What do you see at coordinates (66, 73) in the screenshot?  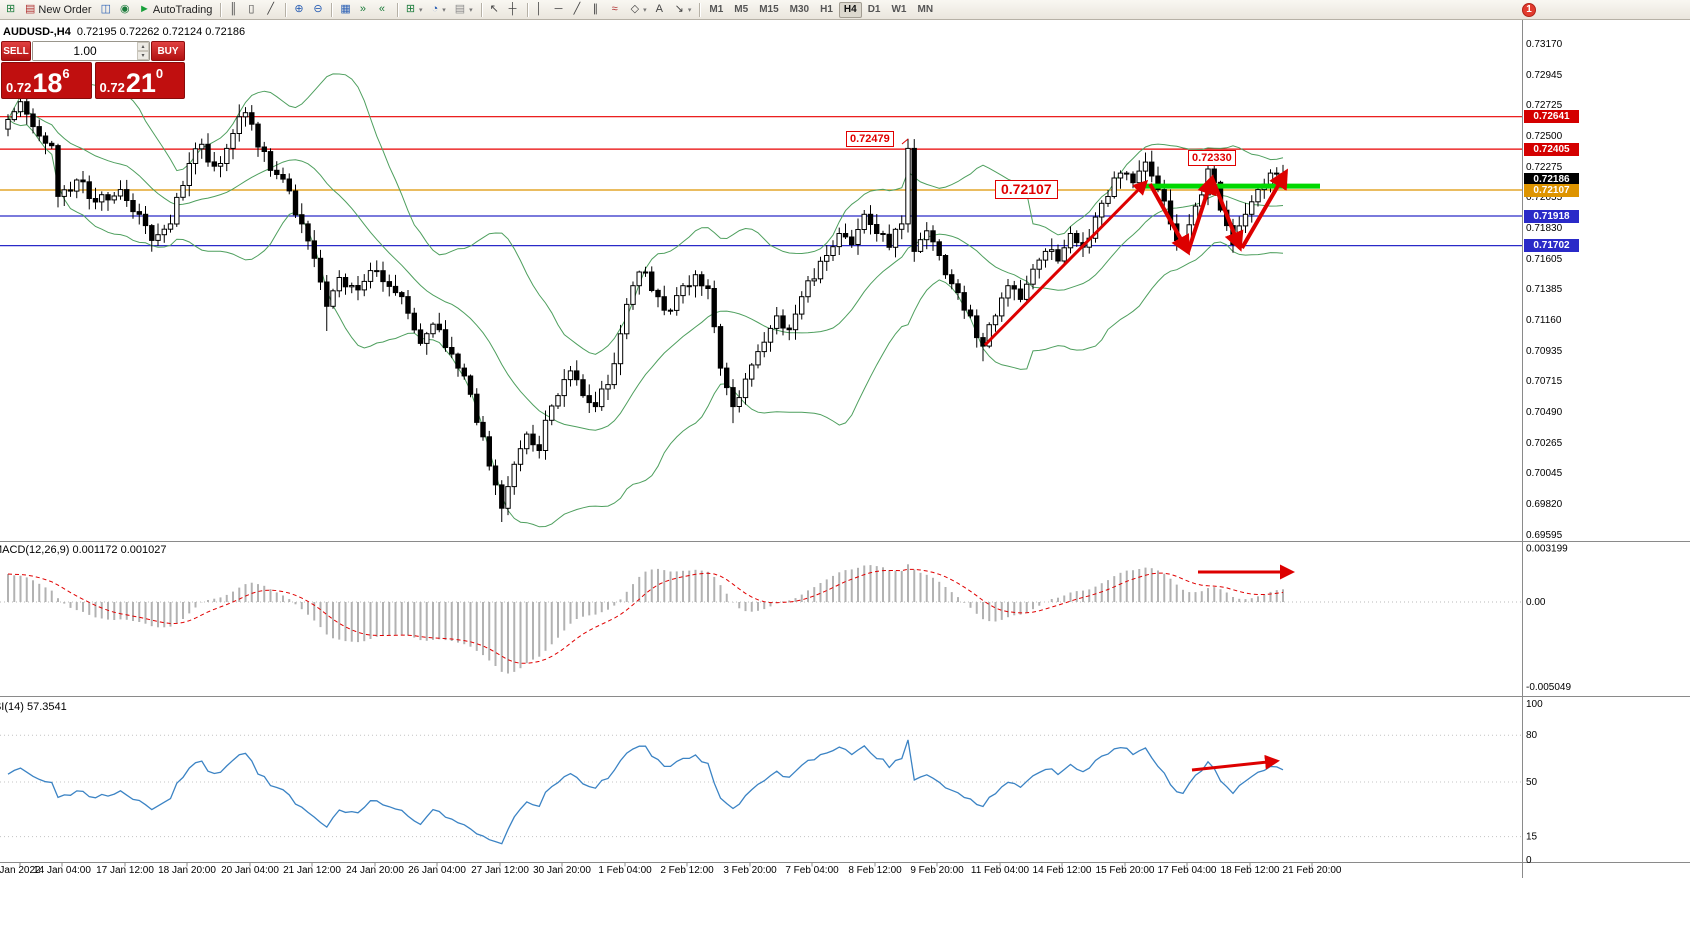 I see `sell-price-pip: 6` at bounding box center [66, 73].